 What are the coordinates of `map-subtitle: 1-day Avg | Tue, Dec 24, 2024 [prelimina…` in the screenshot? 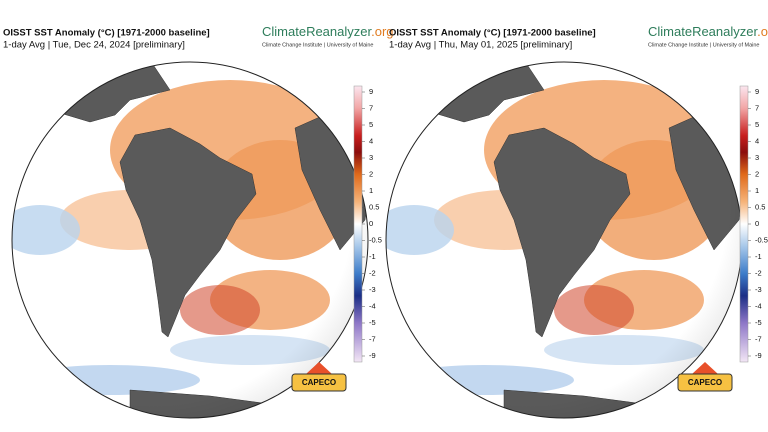 It's located at (94, 45).